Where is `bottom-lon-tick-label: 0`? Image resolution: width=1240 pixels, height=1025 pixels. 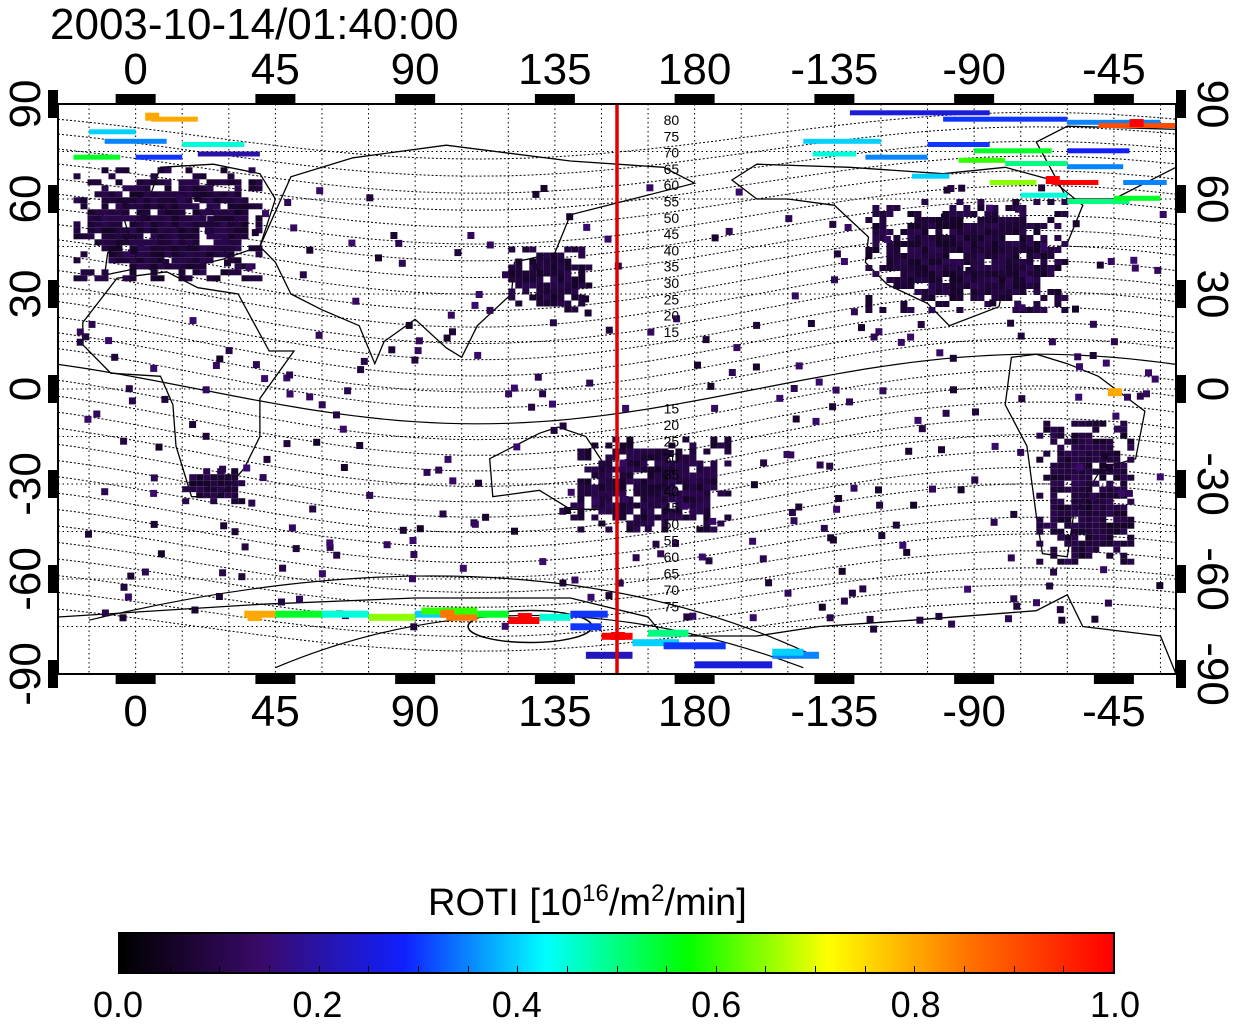
bottom-lon-tick-label: 0 is located at coordinates (135, 711).